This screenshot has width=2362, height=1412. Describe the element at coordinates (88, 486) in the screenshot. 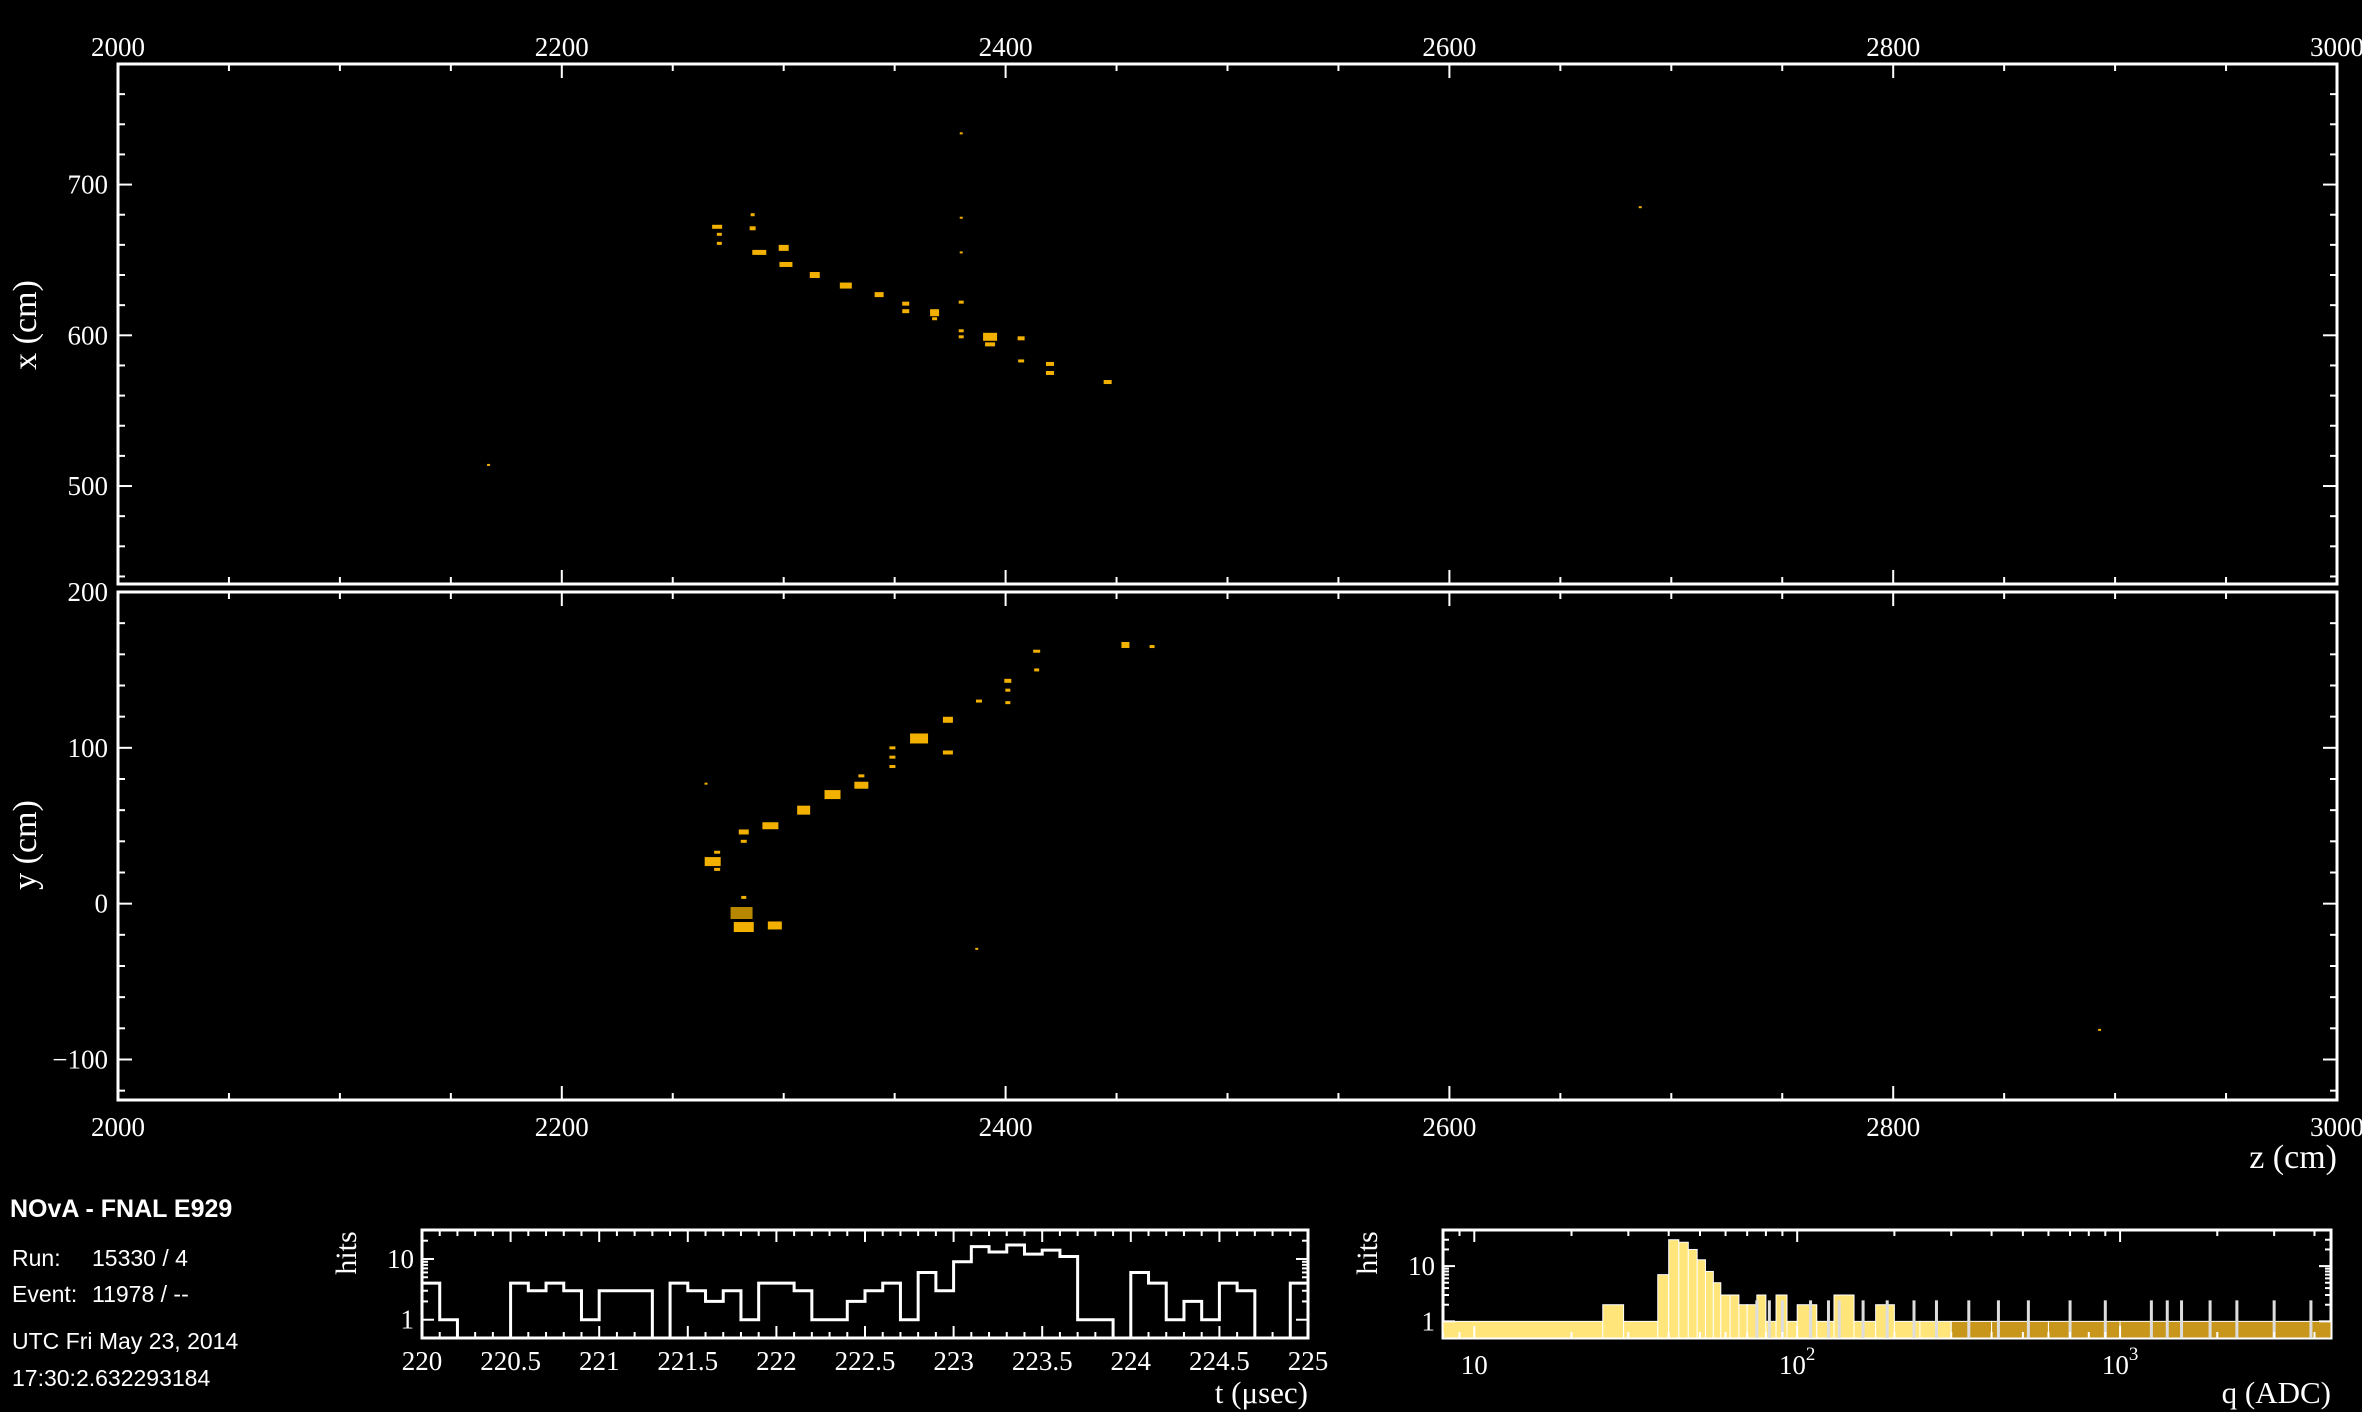

I see `y-tick-label: 500` at that location.